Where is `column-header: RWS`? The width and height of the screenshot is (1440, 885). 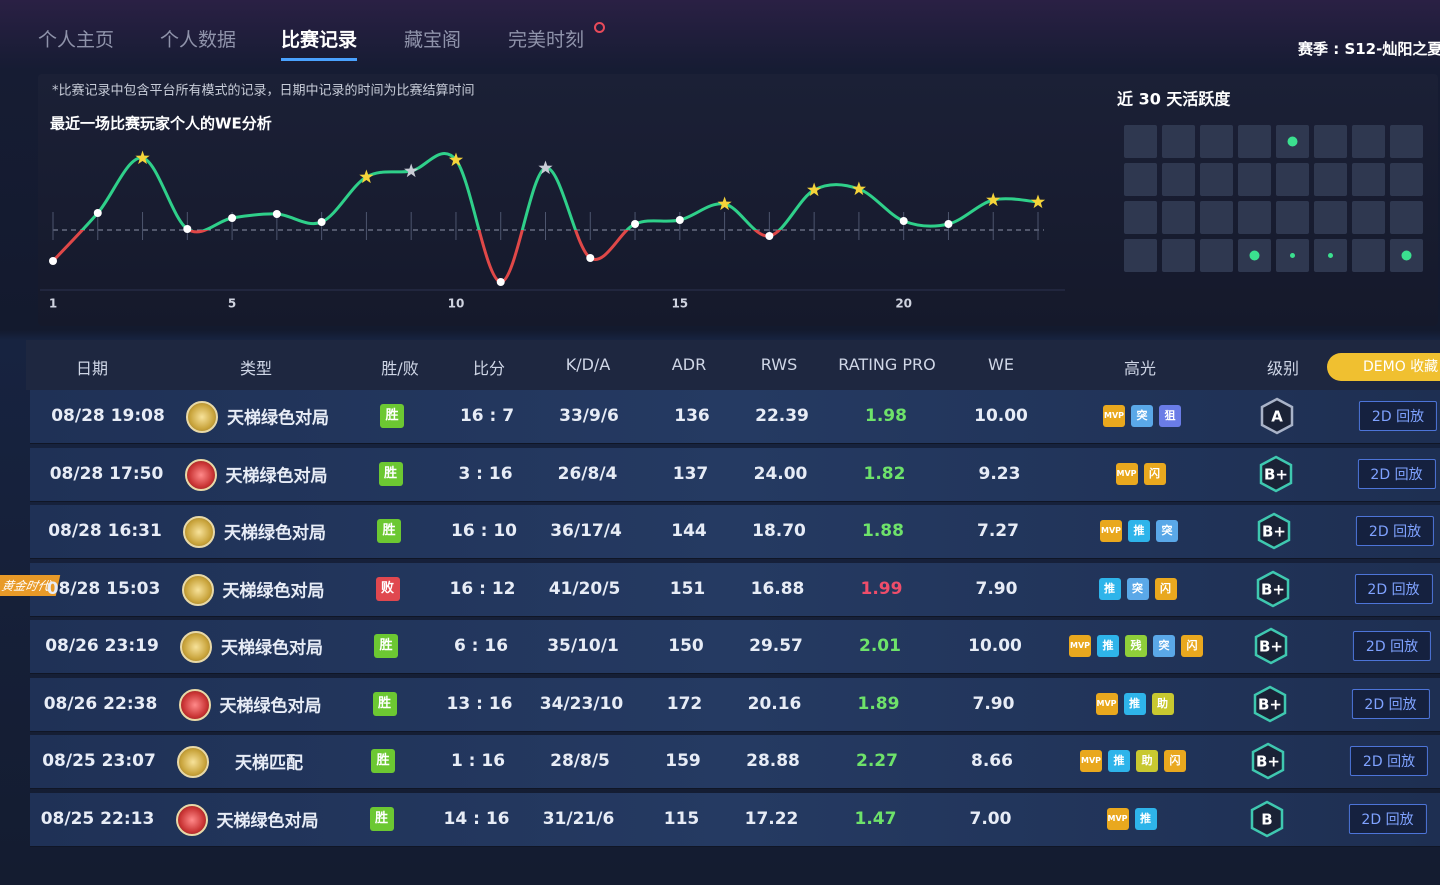
column-header: RWS is located at coordinates (779, 364).